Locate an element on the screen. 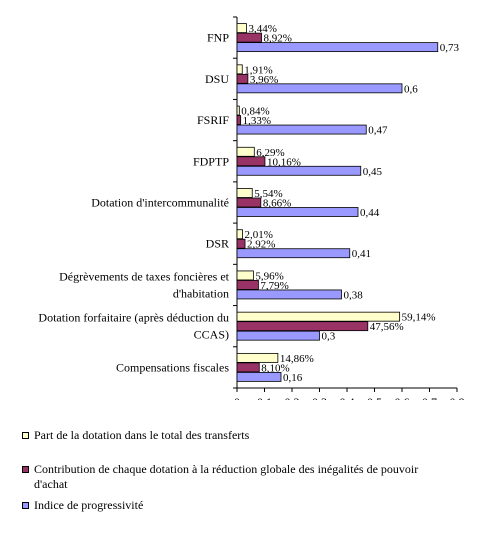 The height and width of the screenshot is (540, 481). x-tick-label: 0,8 is located at coordinates (457, 397).